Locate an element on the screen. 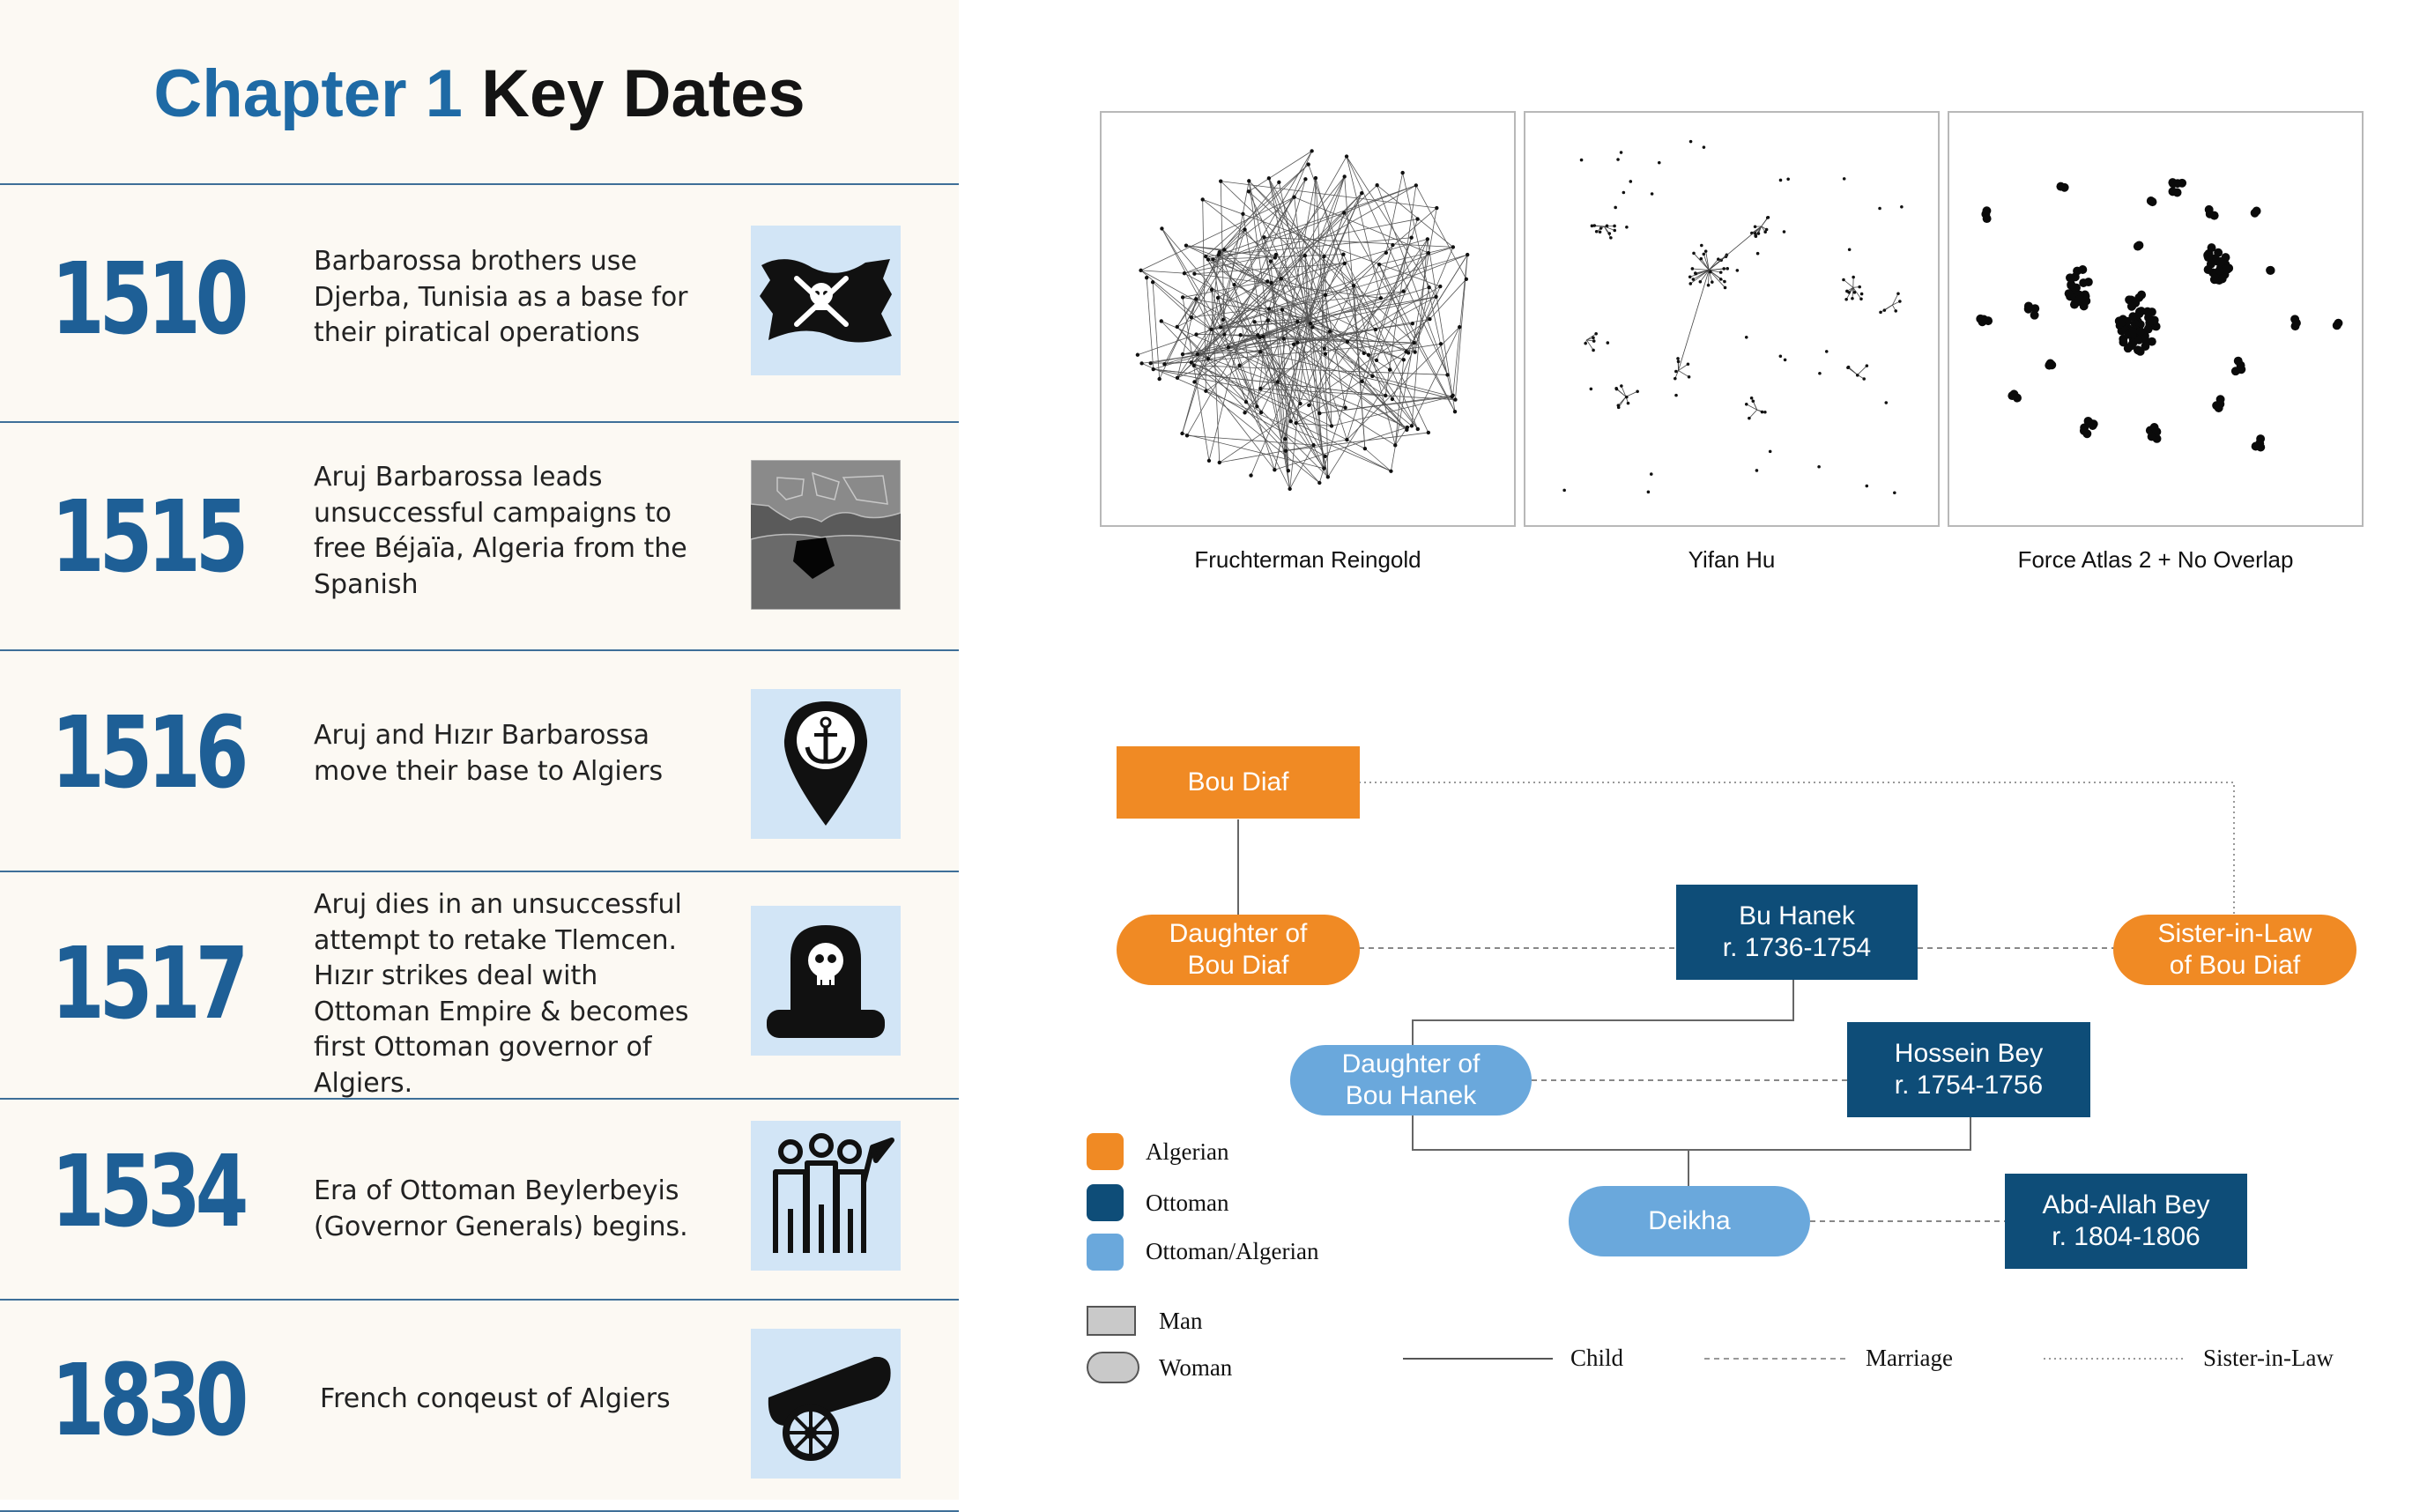 This screenshot has height=1512, width=2412. node-sister-in-law-of-bou-diaf: Sister-in-Law of Bou Diaf is located at coordinates (2235, 950).